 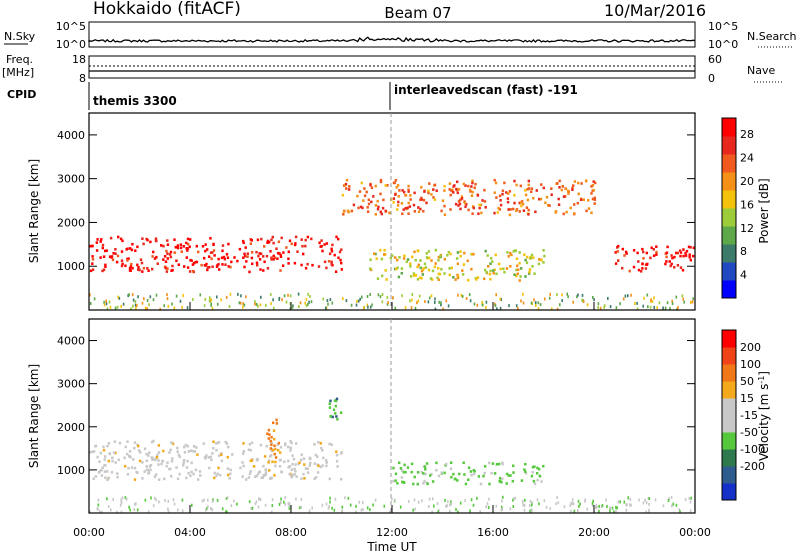 What do you see at coordinates (747, 181) in the screenshot?
I see `power-colorbar-tick-label: 20` at bounding box center [747, 181].